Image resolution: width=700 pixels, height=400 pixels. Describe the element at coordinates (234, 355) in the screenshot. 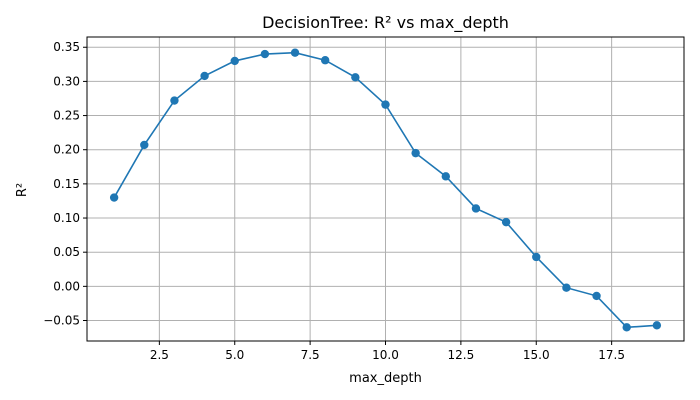

I see `x-tick-label: 5.0` at that location.